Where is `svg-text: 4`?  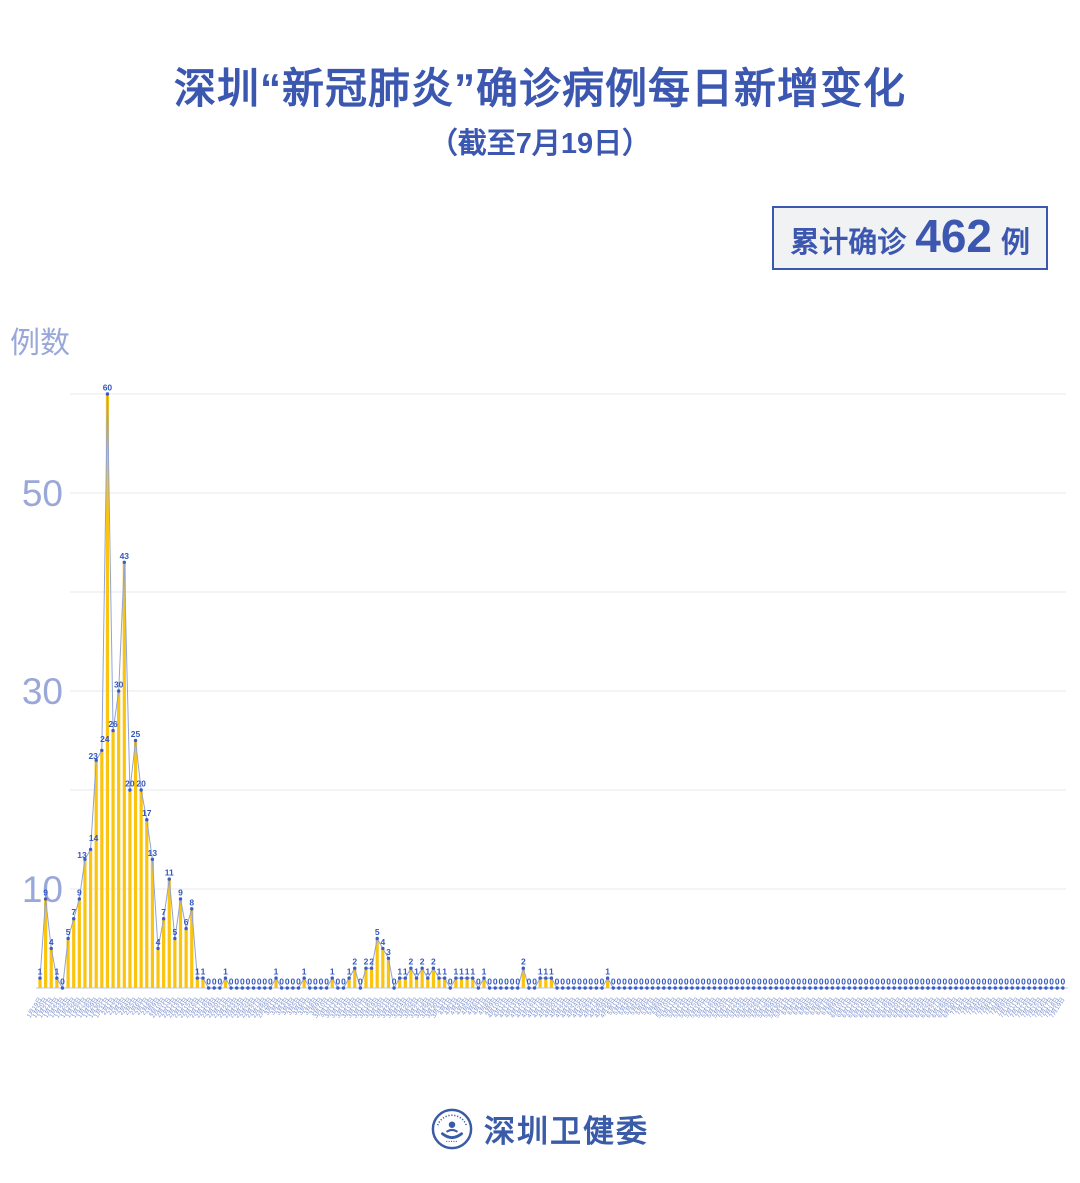 svg-text: 4 is located at coordinates (51, 942).